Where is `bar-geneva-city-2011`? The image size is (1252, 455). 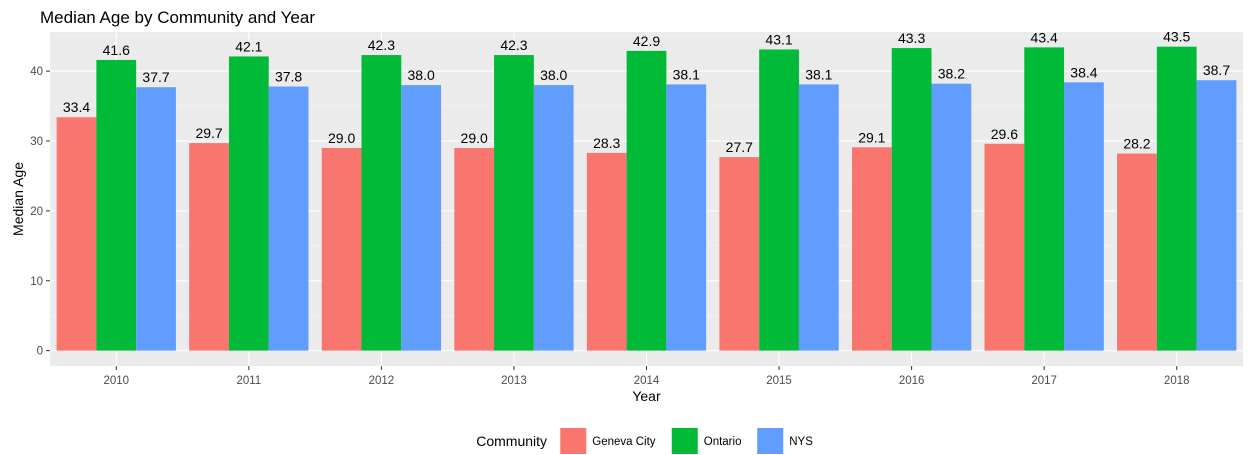 bar-geneva-city-2011 is located at coordinates (209, 247).